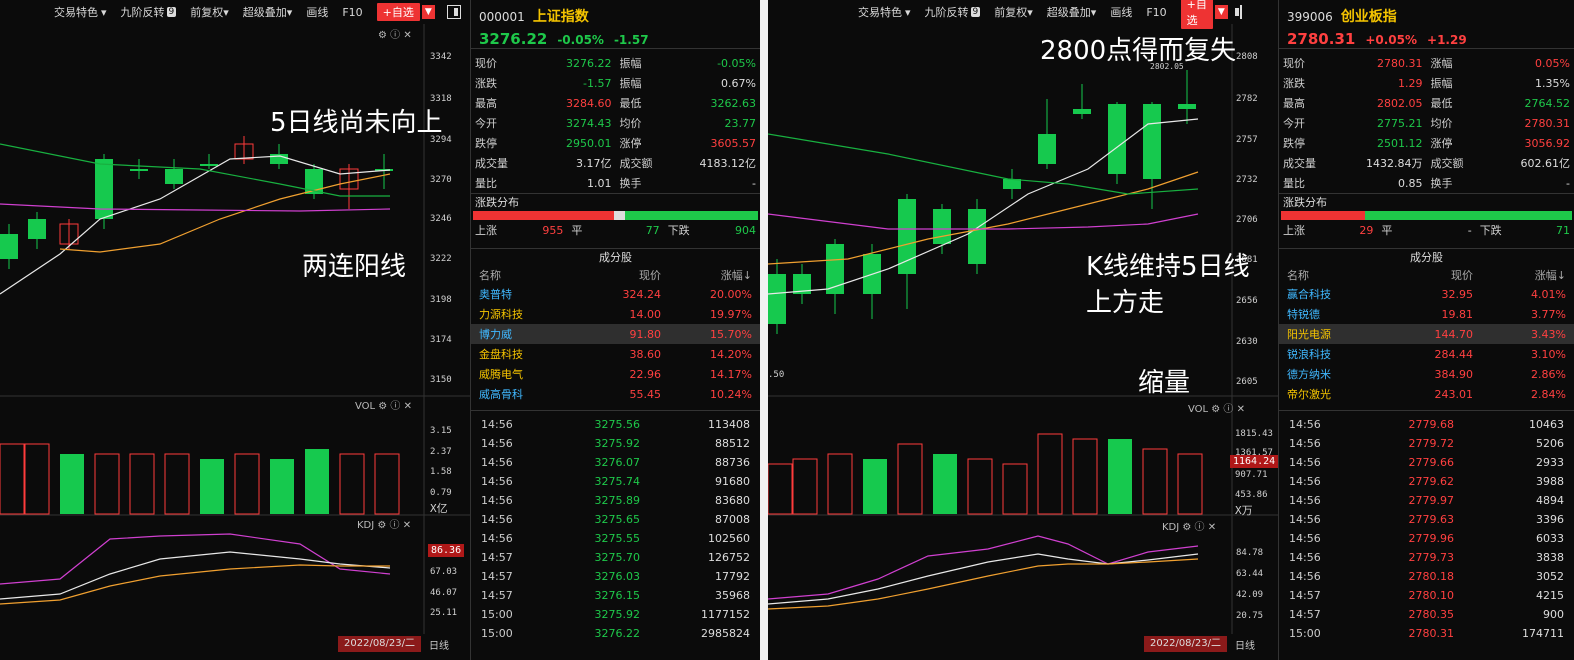 The width and height of the screenshot is (1574, 660). What do you see at coordinates (732, 481) in the screenshot?
I see `tick-volume: 91680` at bounding box center [732, 481].